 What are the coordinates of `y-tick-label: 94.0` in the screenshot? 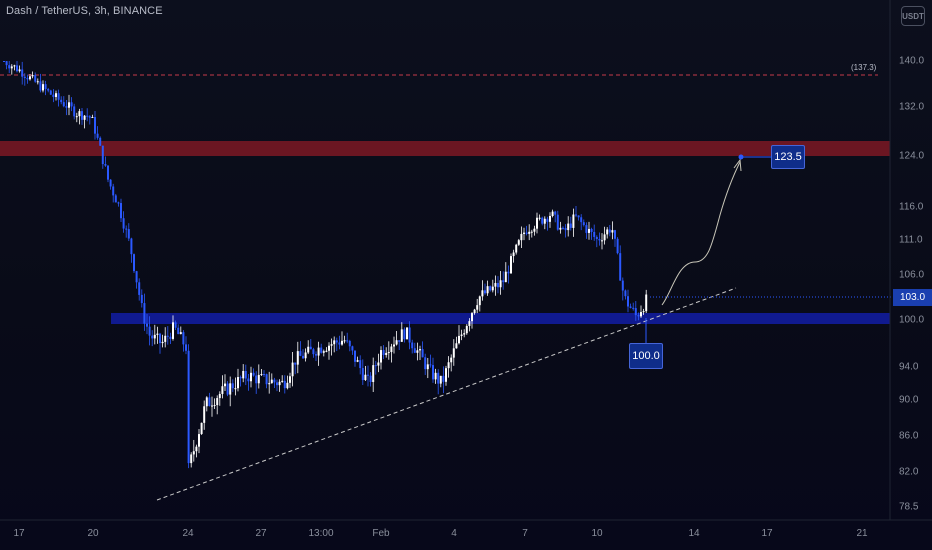 It's located at (909, 367).